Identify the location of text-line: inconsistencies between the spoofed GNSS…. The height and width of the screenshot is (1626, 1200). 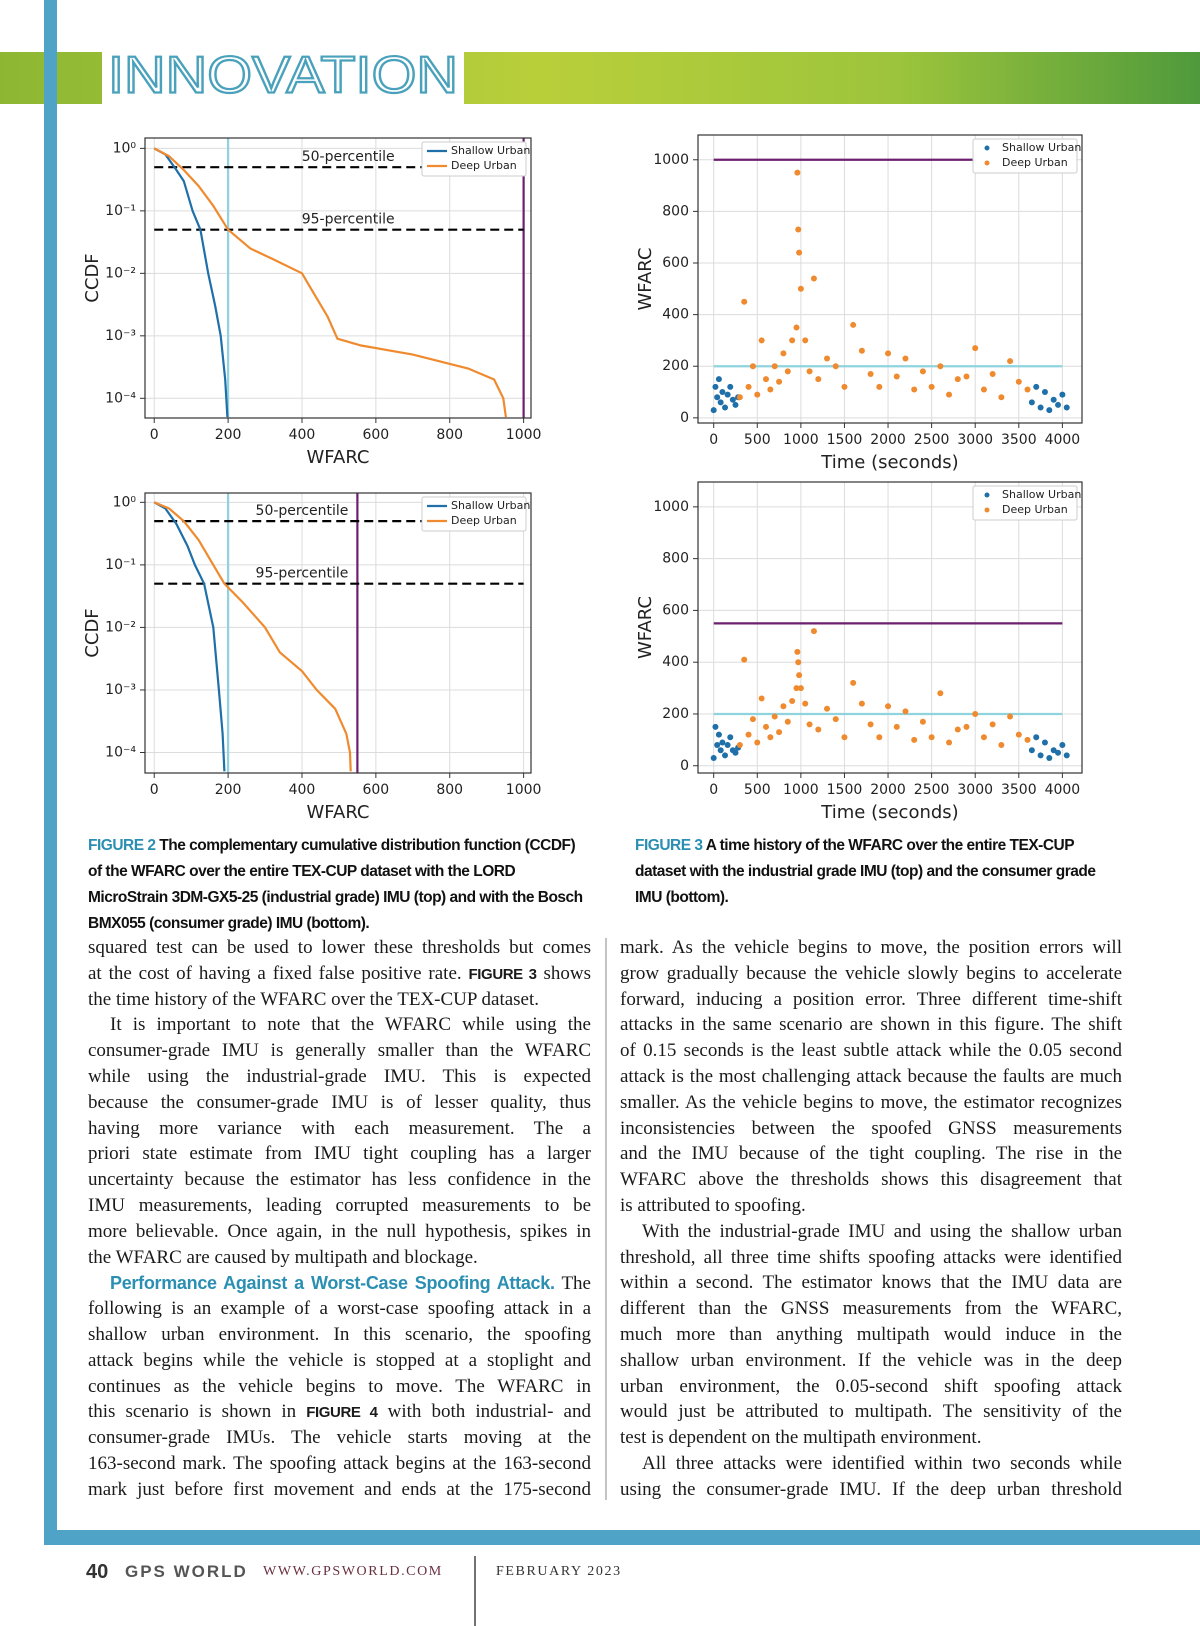
(871, 1129).